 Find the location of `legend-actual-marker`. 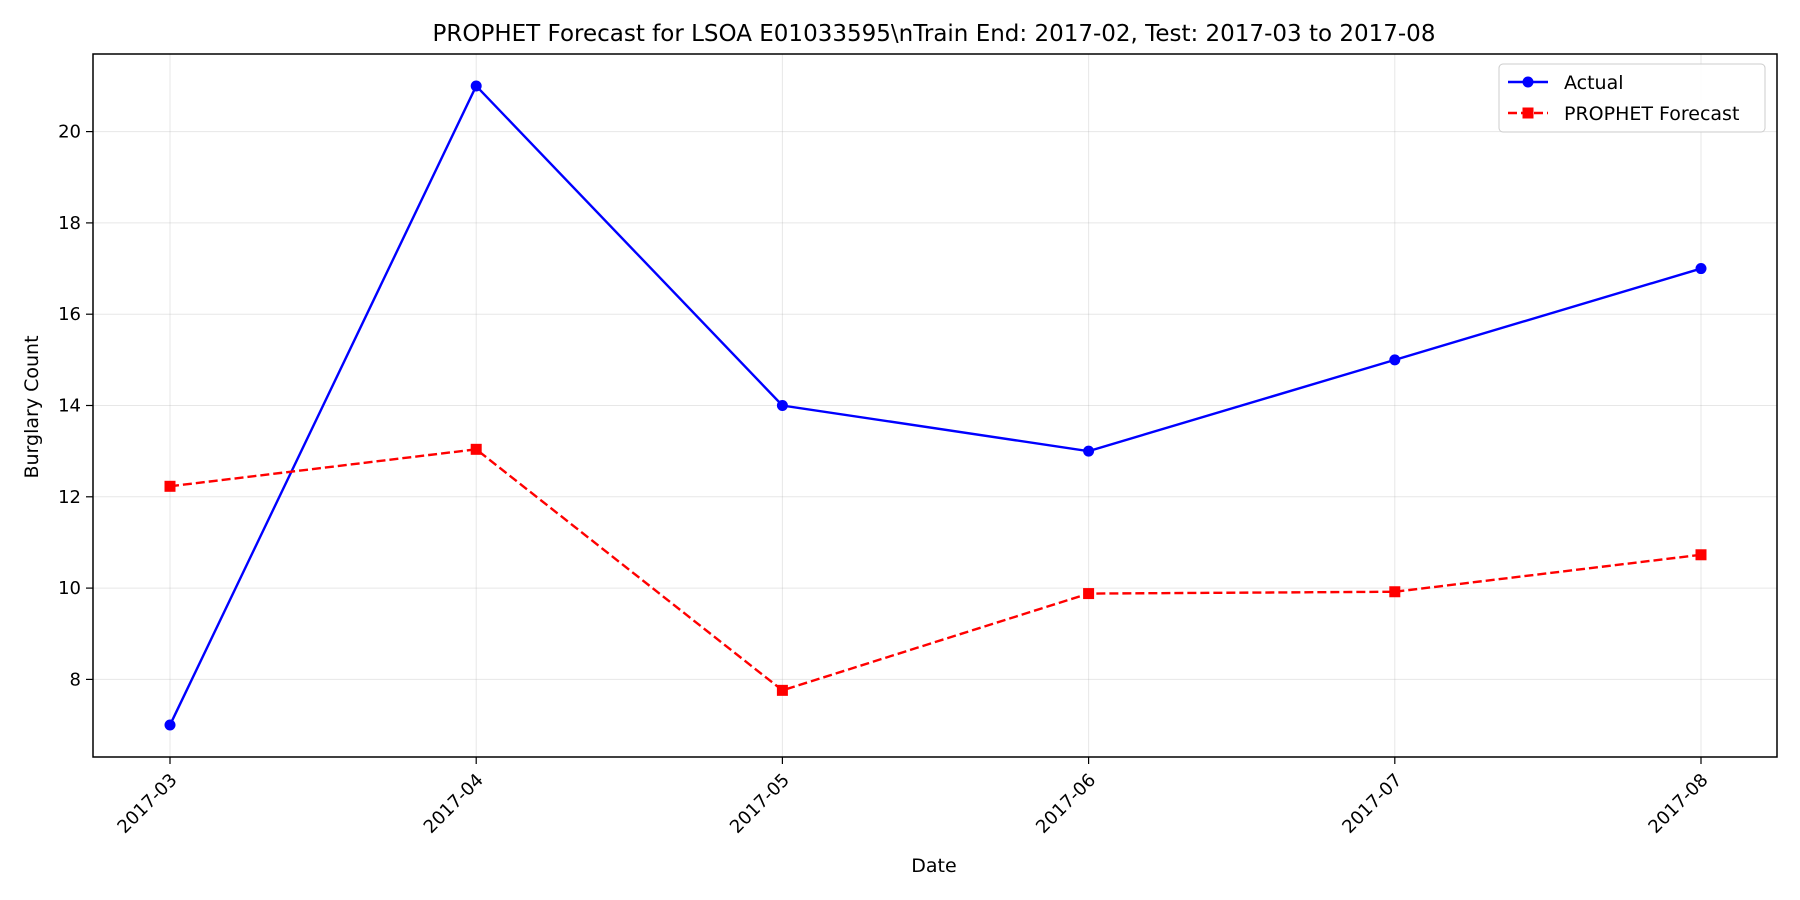

legend-actual-marker is located at coordinates (1528, 82).